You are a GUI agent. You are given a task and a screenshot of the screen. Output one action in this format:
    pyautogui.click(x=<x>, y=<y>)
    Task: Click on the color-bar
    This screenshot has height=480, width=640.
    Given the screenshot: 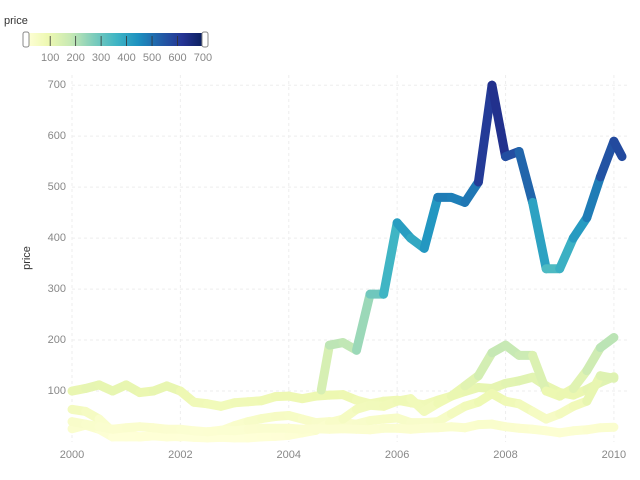 What is the action you would take?
    pyautogui.click(x=115, y=39)
    